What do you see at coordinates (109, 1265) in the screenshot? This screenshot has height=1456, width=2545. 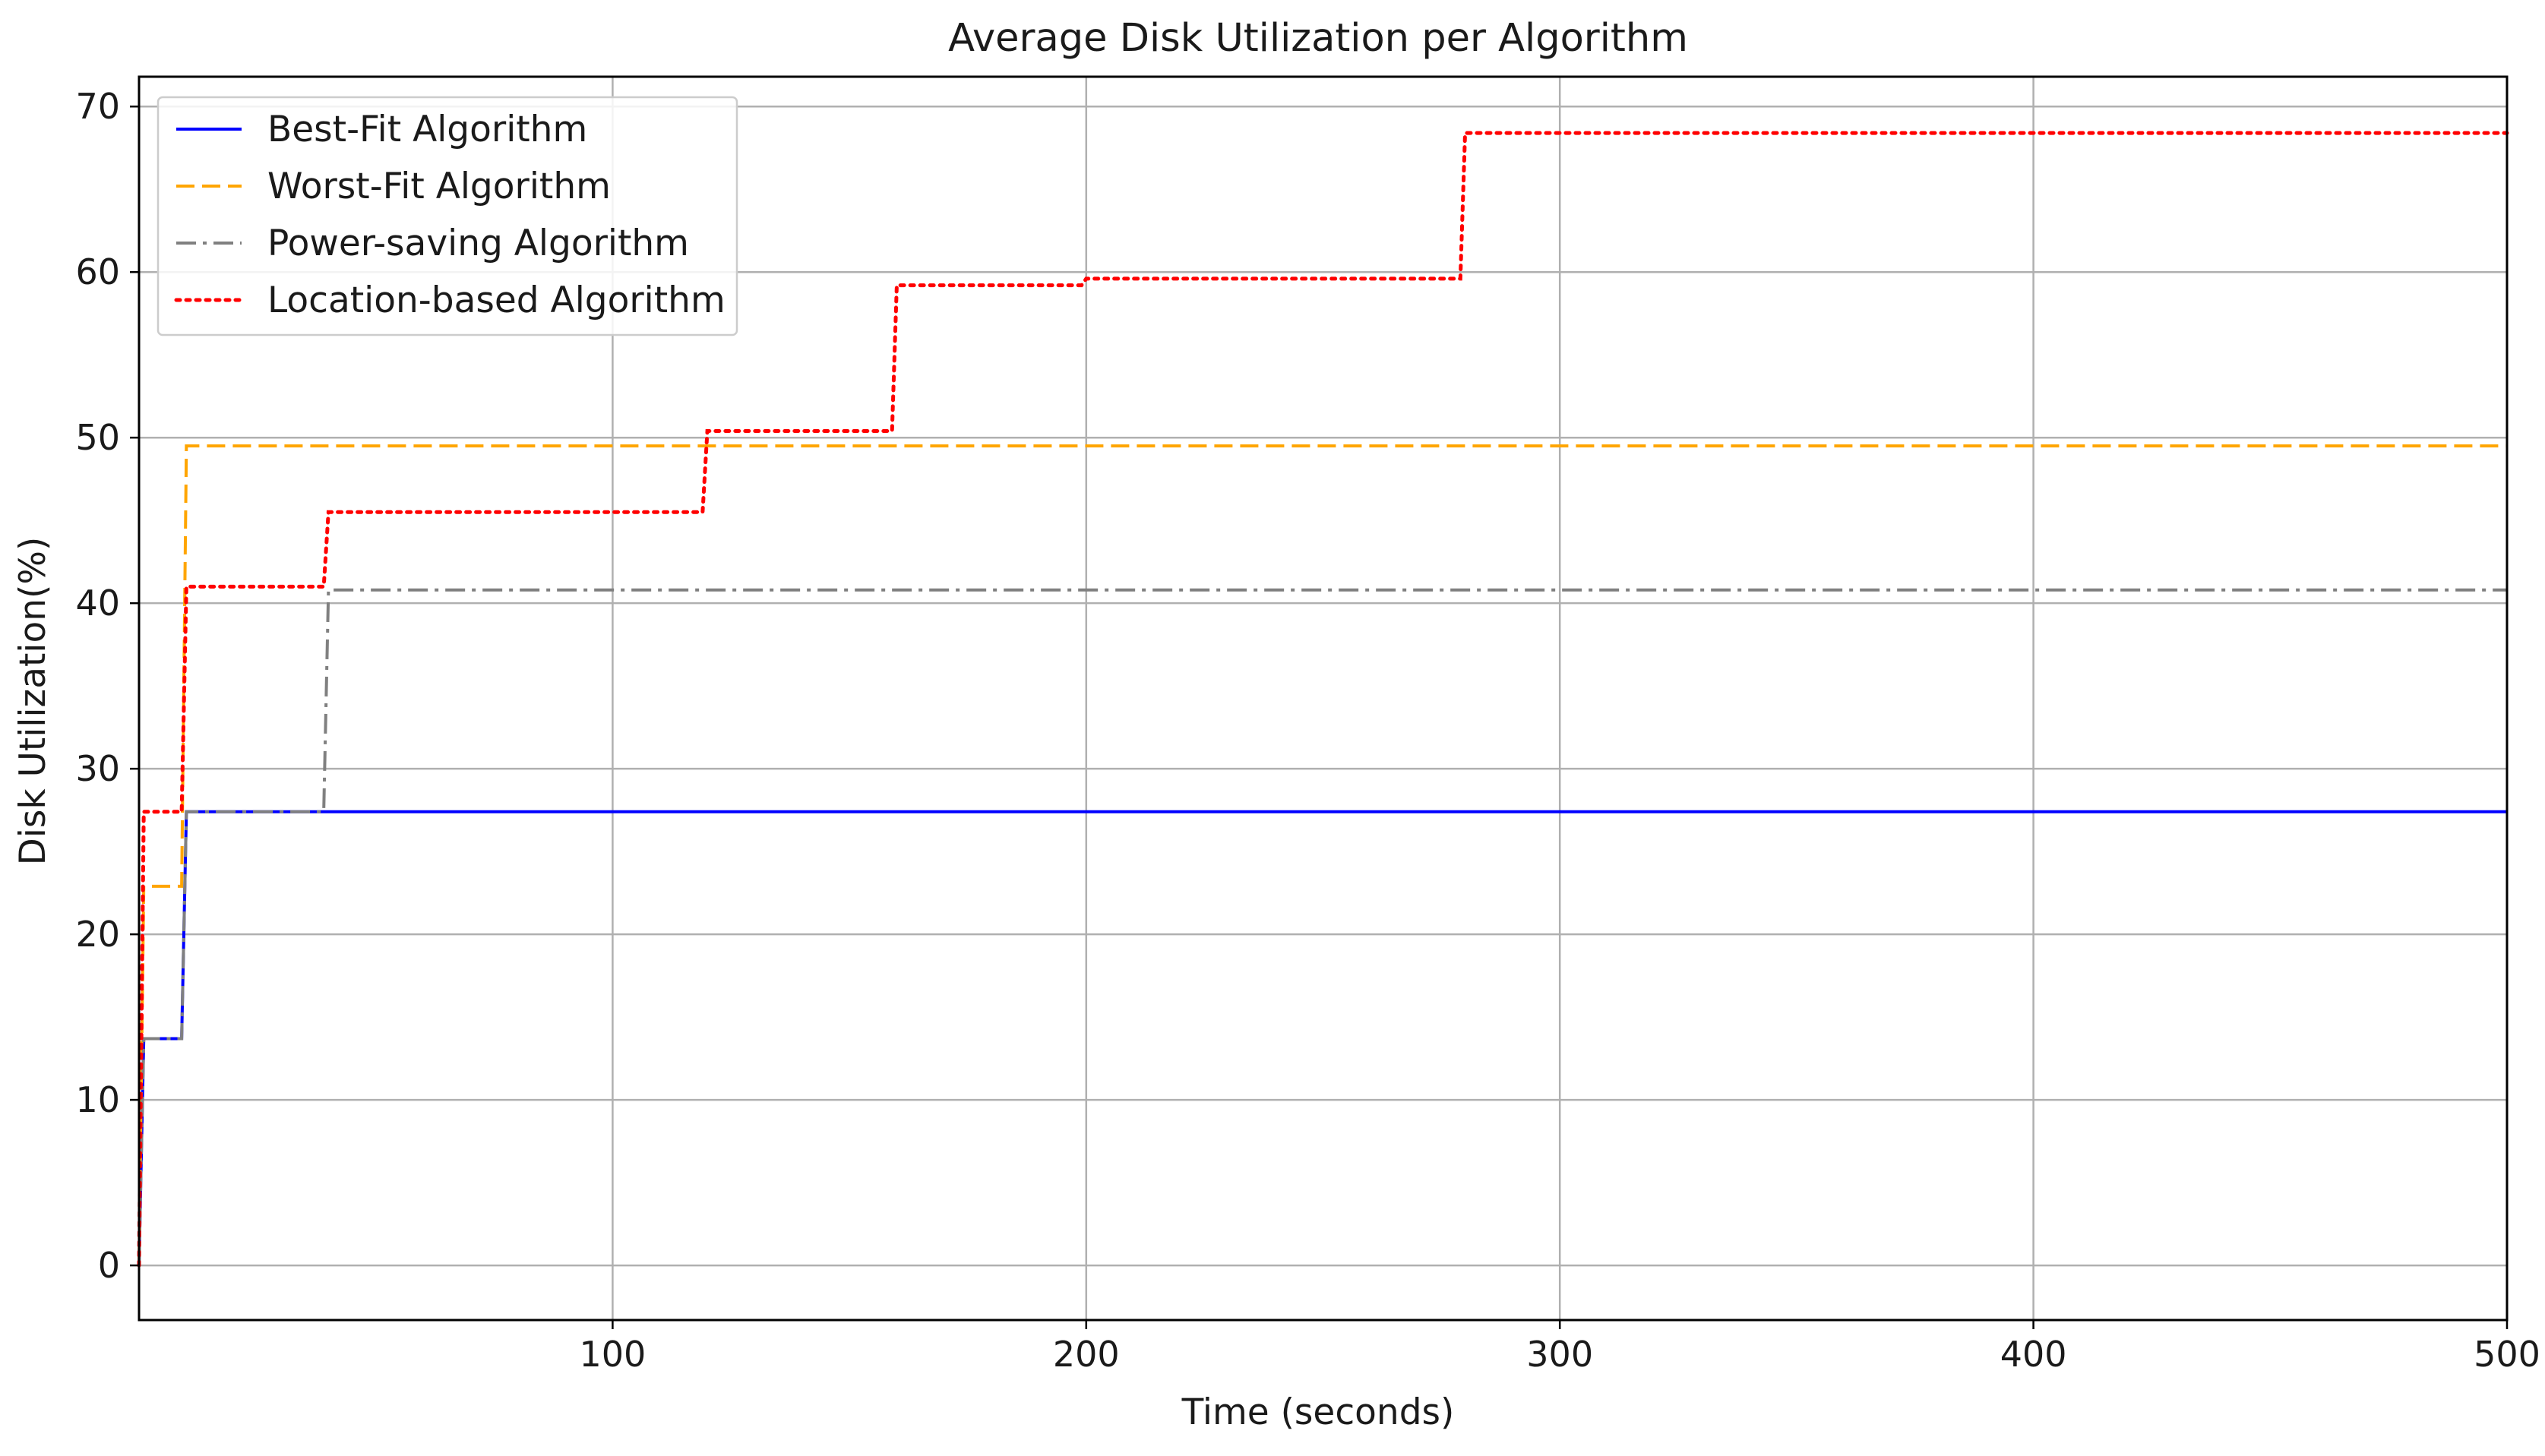 I see `y-tick-label: 0` at bounding box center [109, 1265].